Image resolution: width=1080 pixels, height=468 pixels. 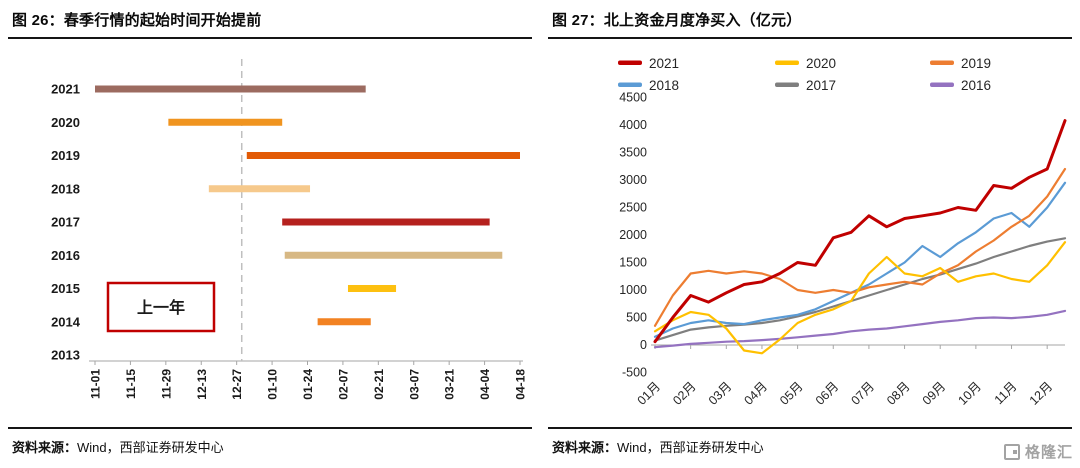 What do you see at coordinates (137, 20) in the screenshot?
I see `figure-26-title: 图 26：春季行情的起始时间开始提前` at bounding box center [137, 20].